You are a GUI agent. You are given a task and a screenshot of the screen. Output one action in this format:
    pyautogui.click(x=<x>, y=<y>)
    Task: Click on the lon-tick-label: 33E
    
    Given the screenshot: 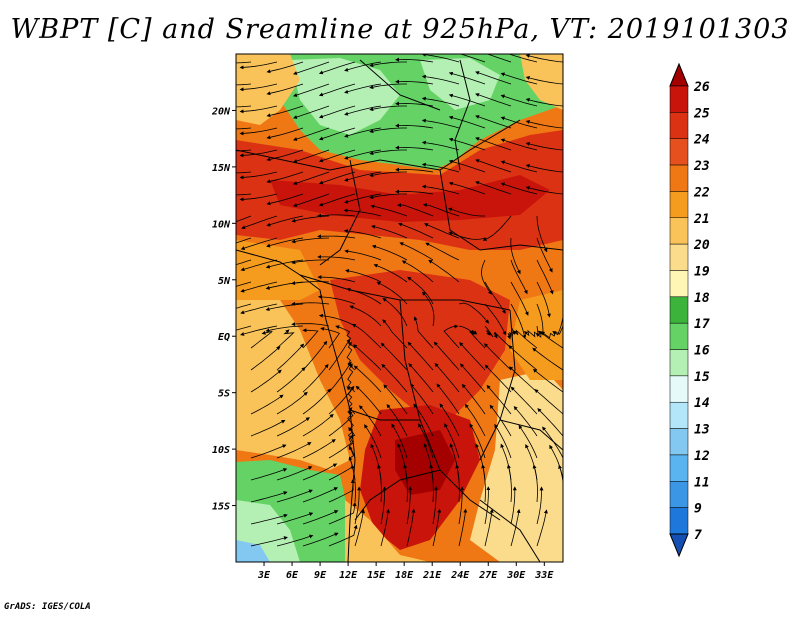 What is the action you would take?
    pyautogui.click(x=544, y=575)
    